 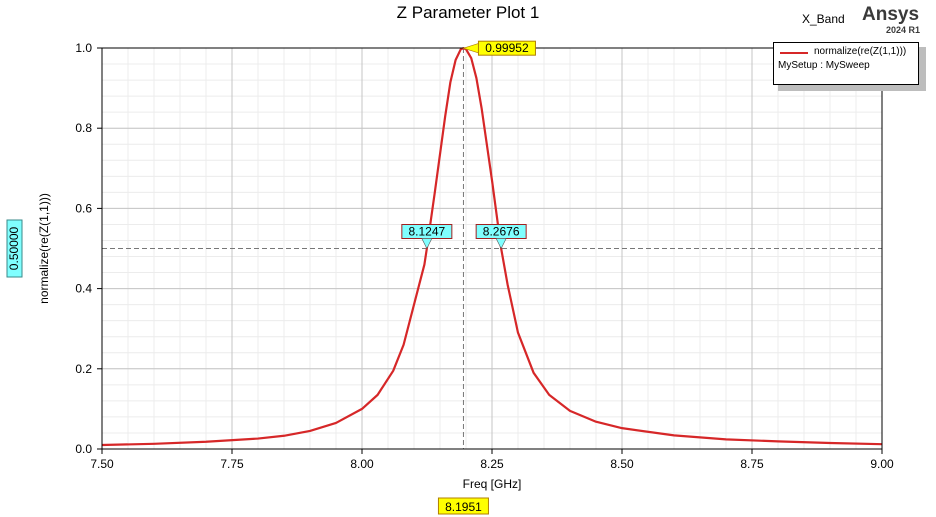 I want to click on y-axis-label: normalize(re(Z(1,1))), so click(x=44, y=248).